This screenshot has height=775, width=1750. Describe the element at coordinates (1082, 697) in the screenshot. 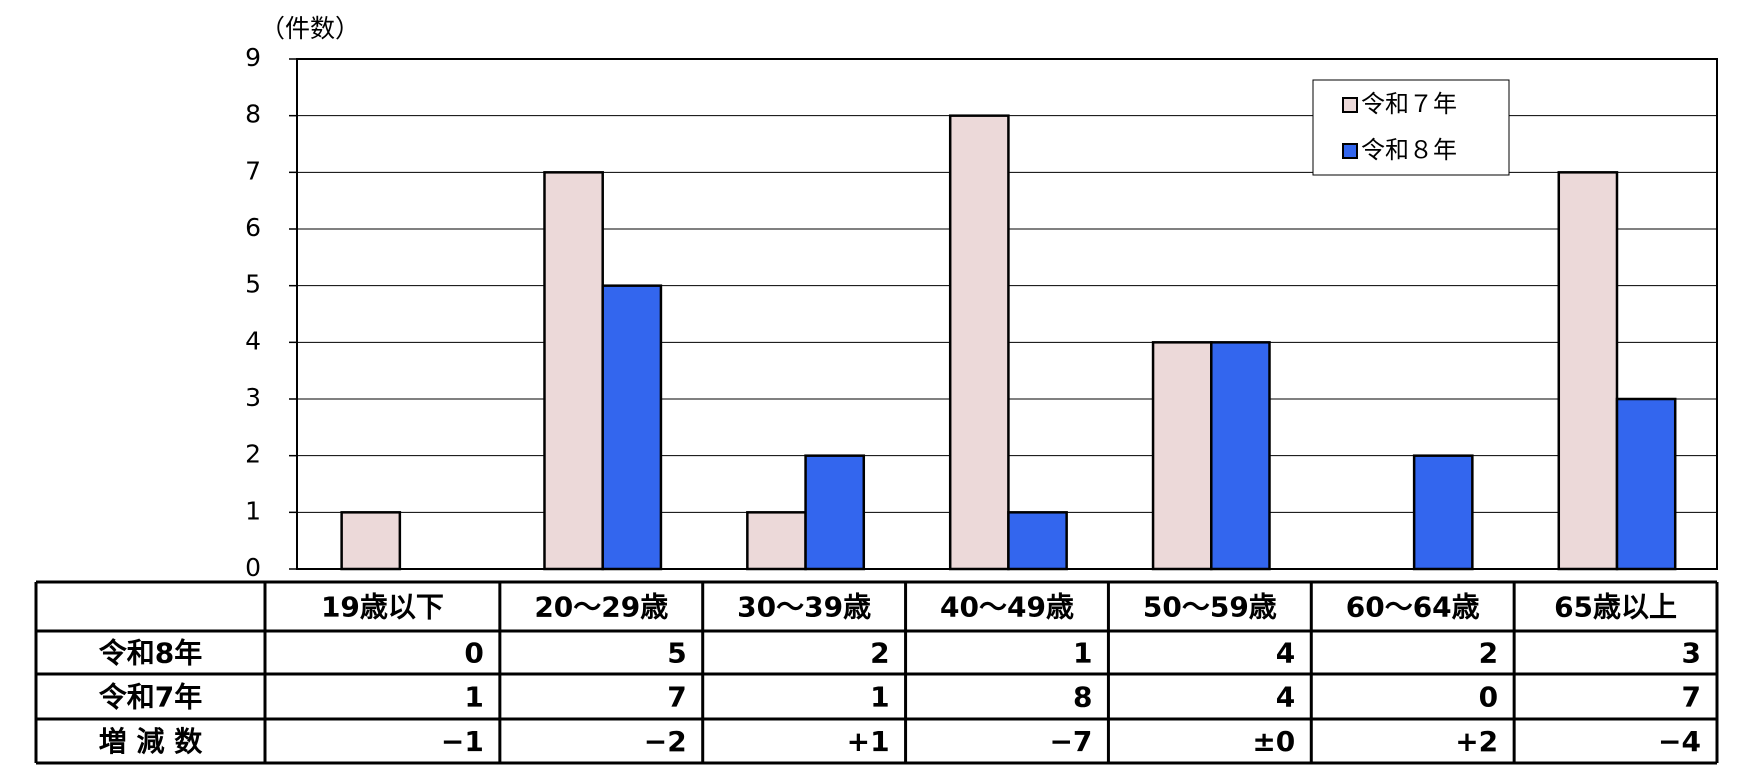

I see `table-cell: 8` at that location.